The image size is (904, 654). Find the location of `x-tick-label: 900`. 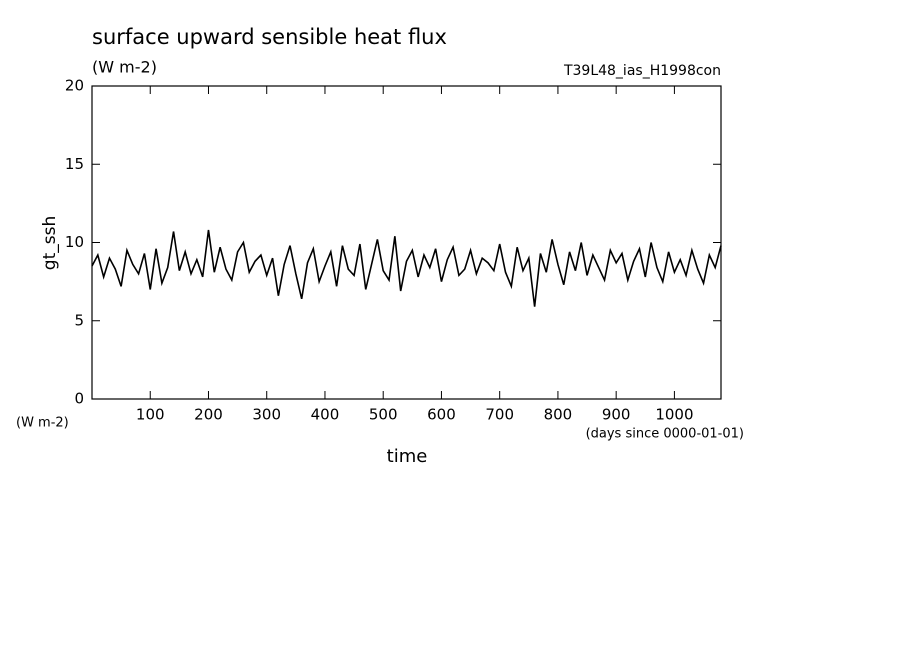

x-tick-label: 900 is located at coordinates (616, 415).